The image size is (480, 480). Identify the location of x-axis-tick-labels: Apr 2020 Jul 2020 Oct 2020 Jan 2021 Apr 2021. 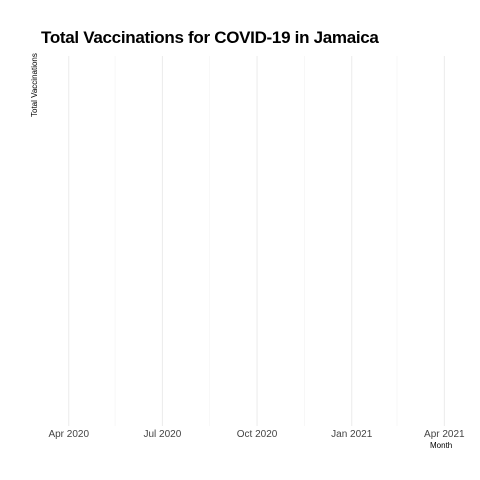
(256, 434).